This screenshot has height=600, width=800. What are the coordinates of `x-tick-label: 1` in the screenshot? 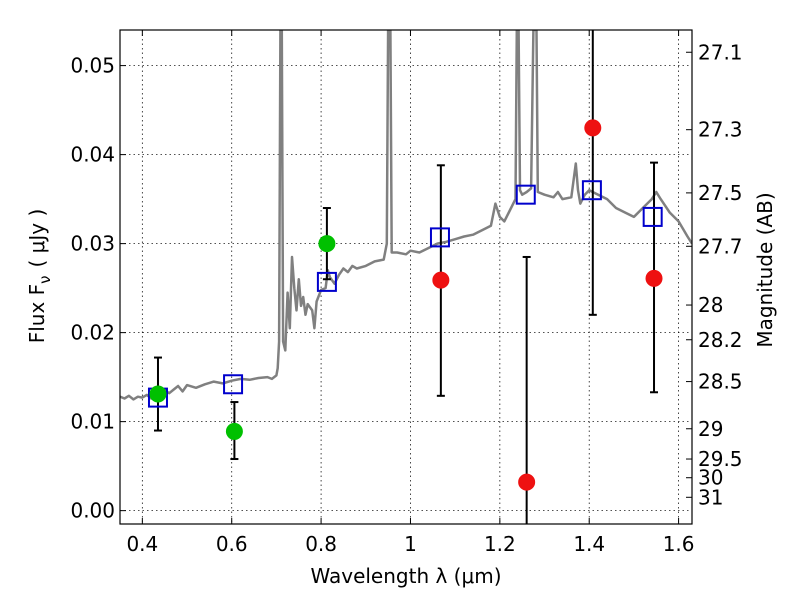 It's located at (410, 544).